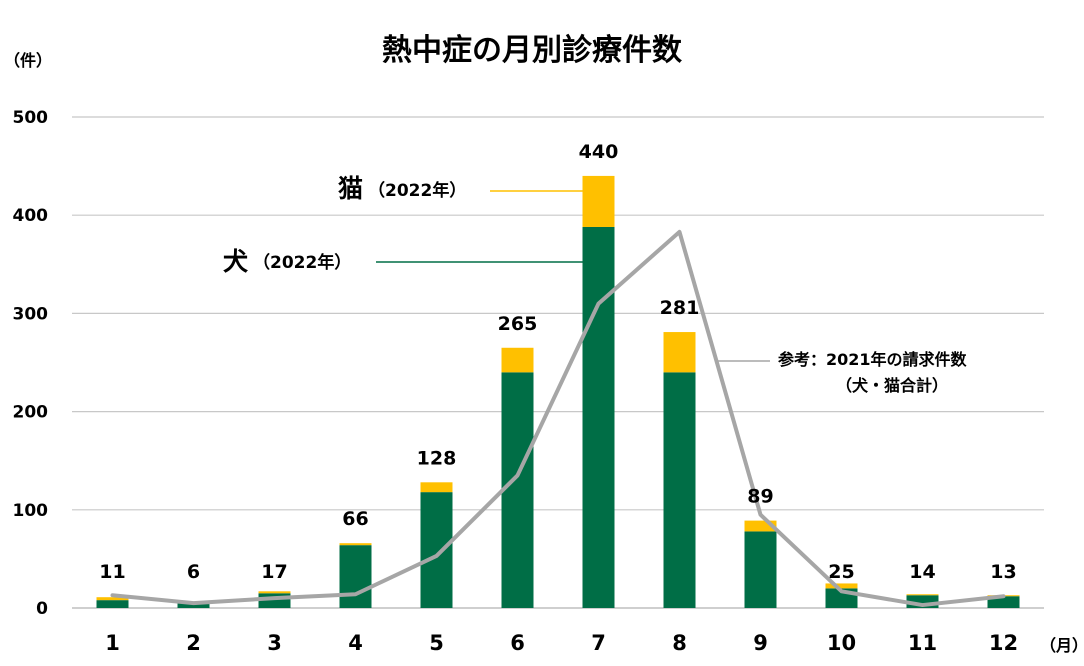 This screenshot has height=666, width=1084. Describe the element at coordinates (112, 643) in the screenshot. I see `x-tick-label: 1` at that location.